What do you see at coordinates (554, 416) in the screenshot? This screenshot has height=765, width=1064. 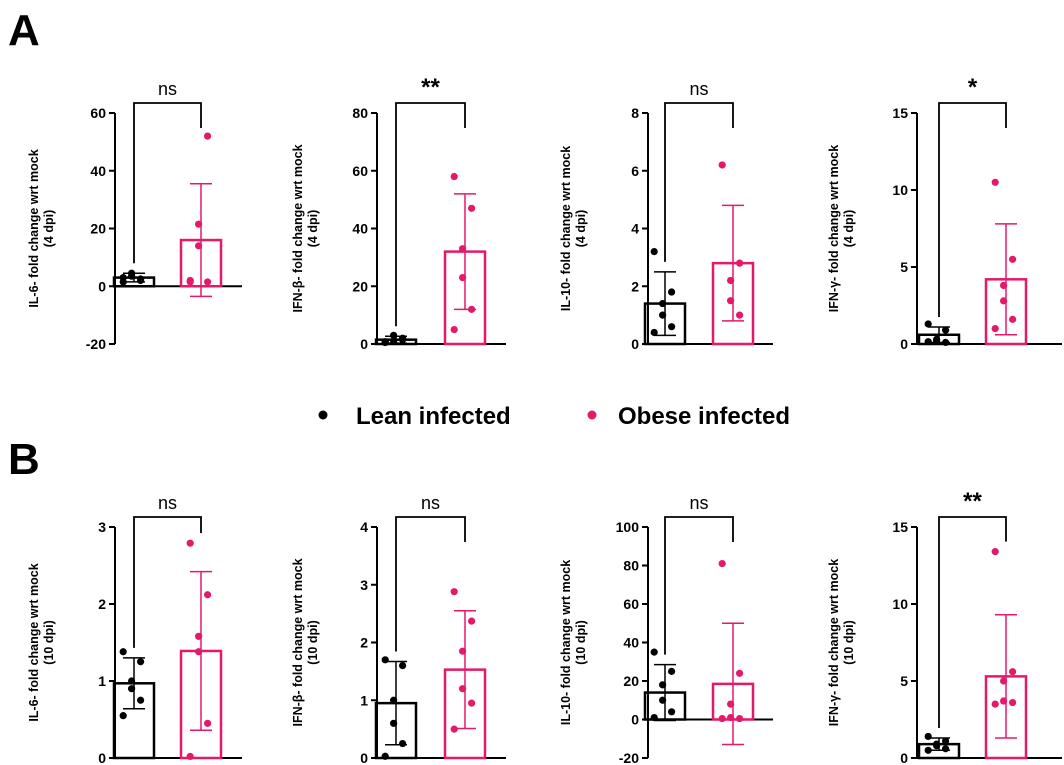 I see `legend: Lean infected Obese infected` at bounding box center [554, 416].